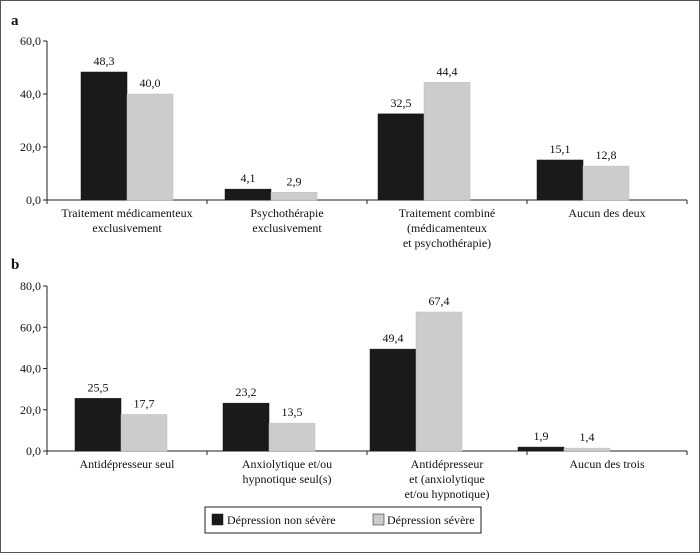  I want to click on data-label: 2,9, so click(294, 181).